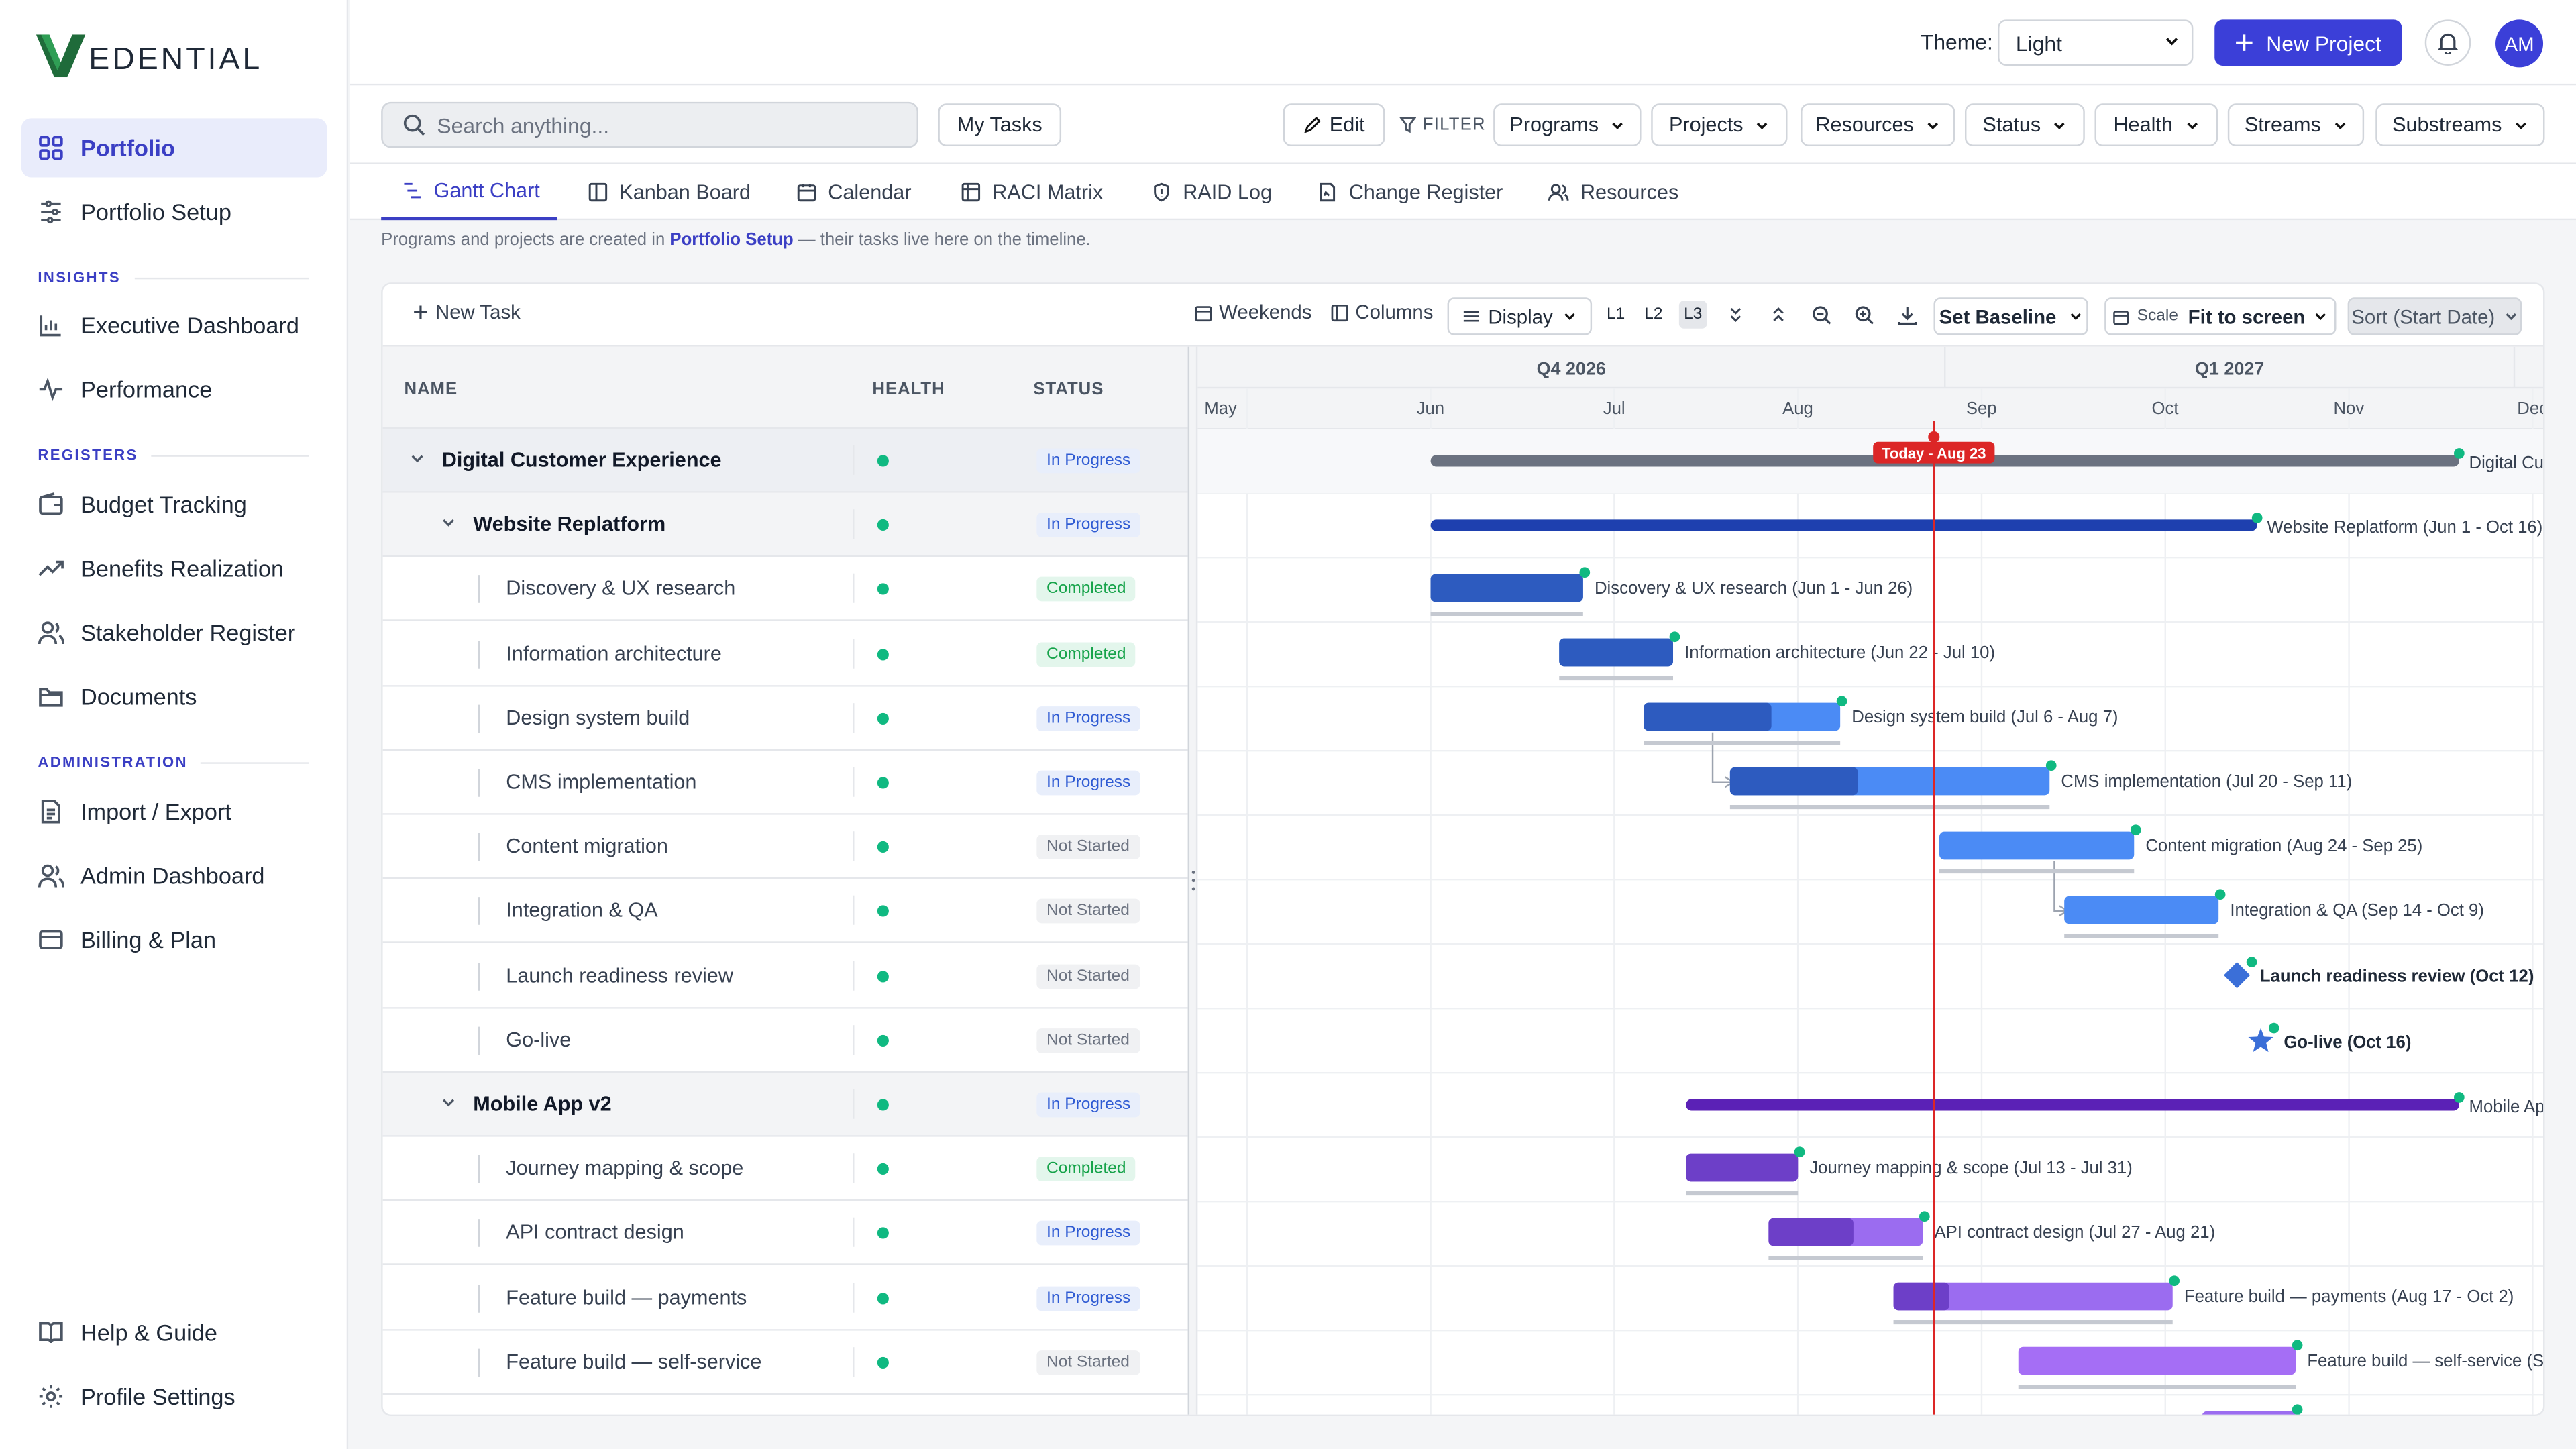 This screenshot has width=2576, height=1449. Describe the element at coordinates (625, 1168) in the screenshot. I see `task-name: Journey mapping & scope` at that location.